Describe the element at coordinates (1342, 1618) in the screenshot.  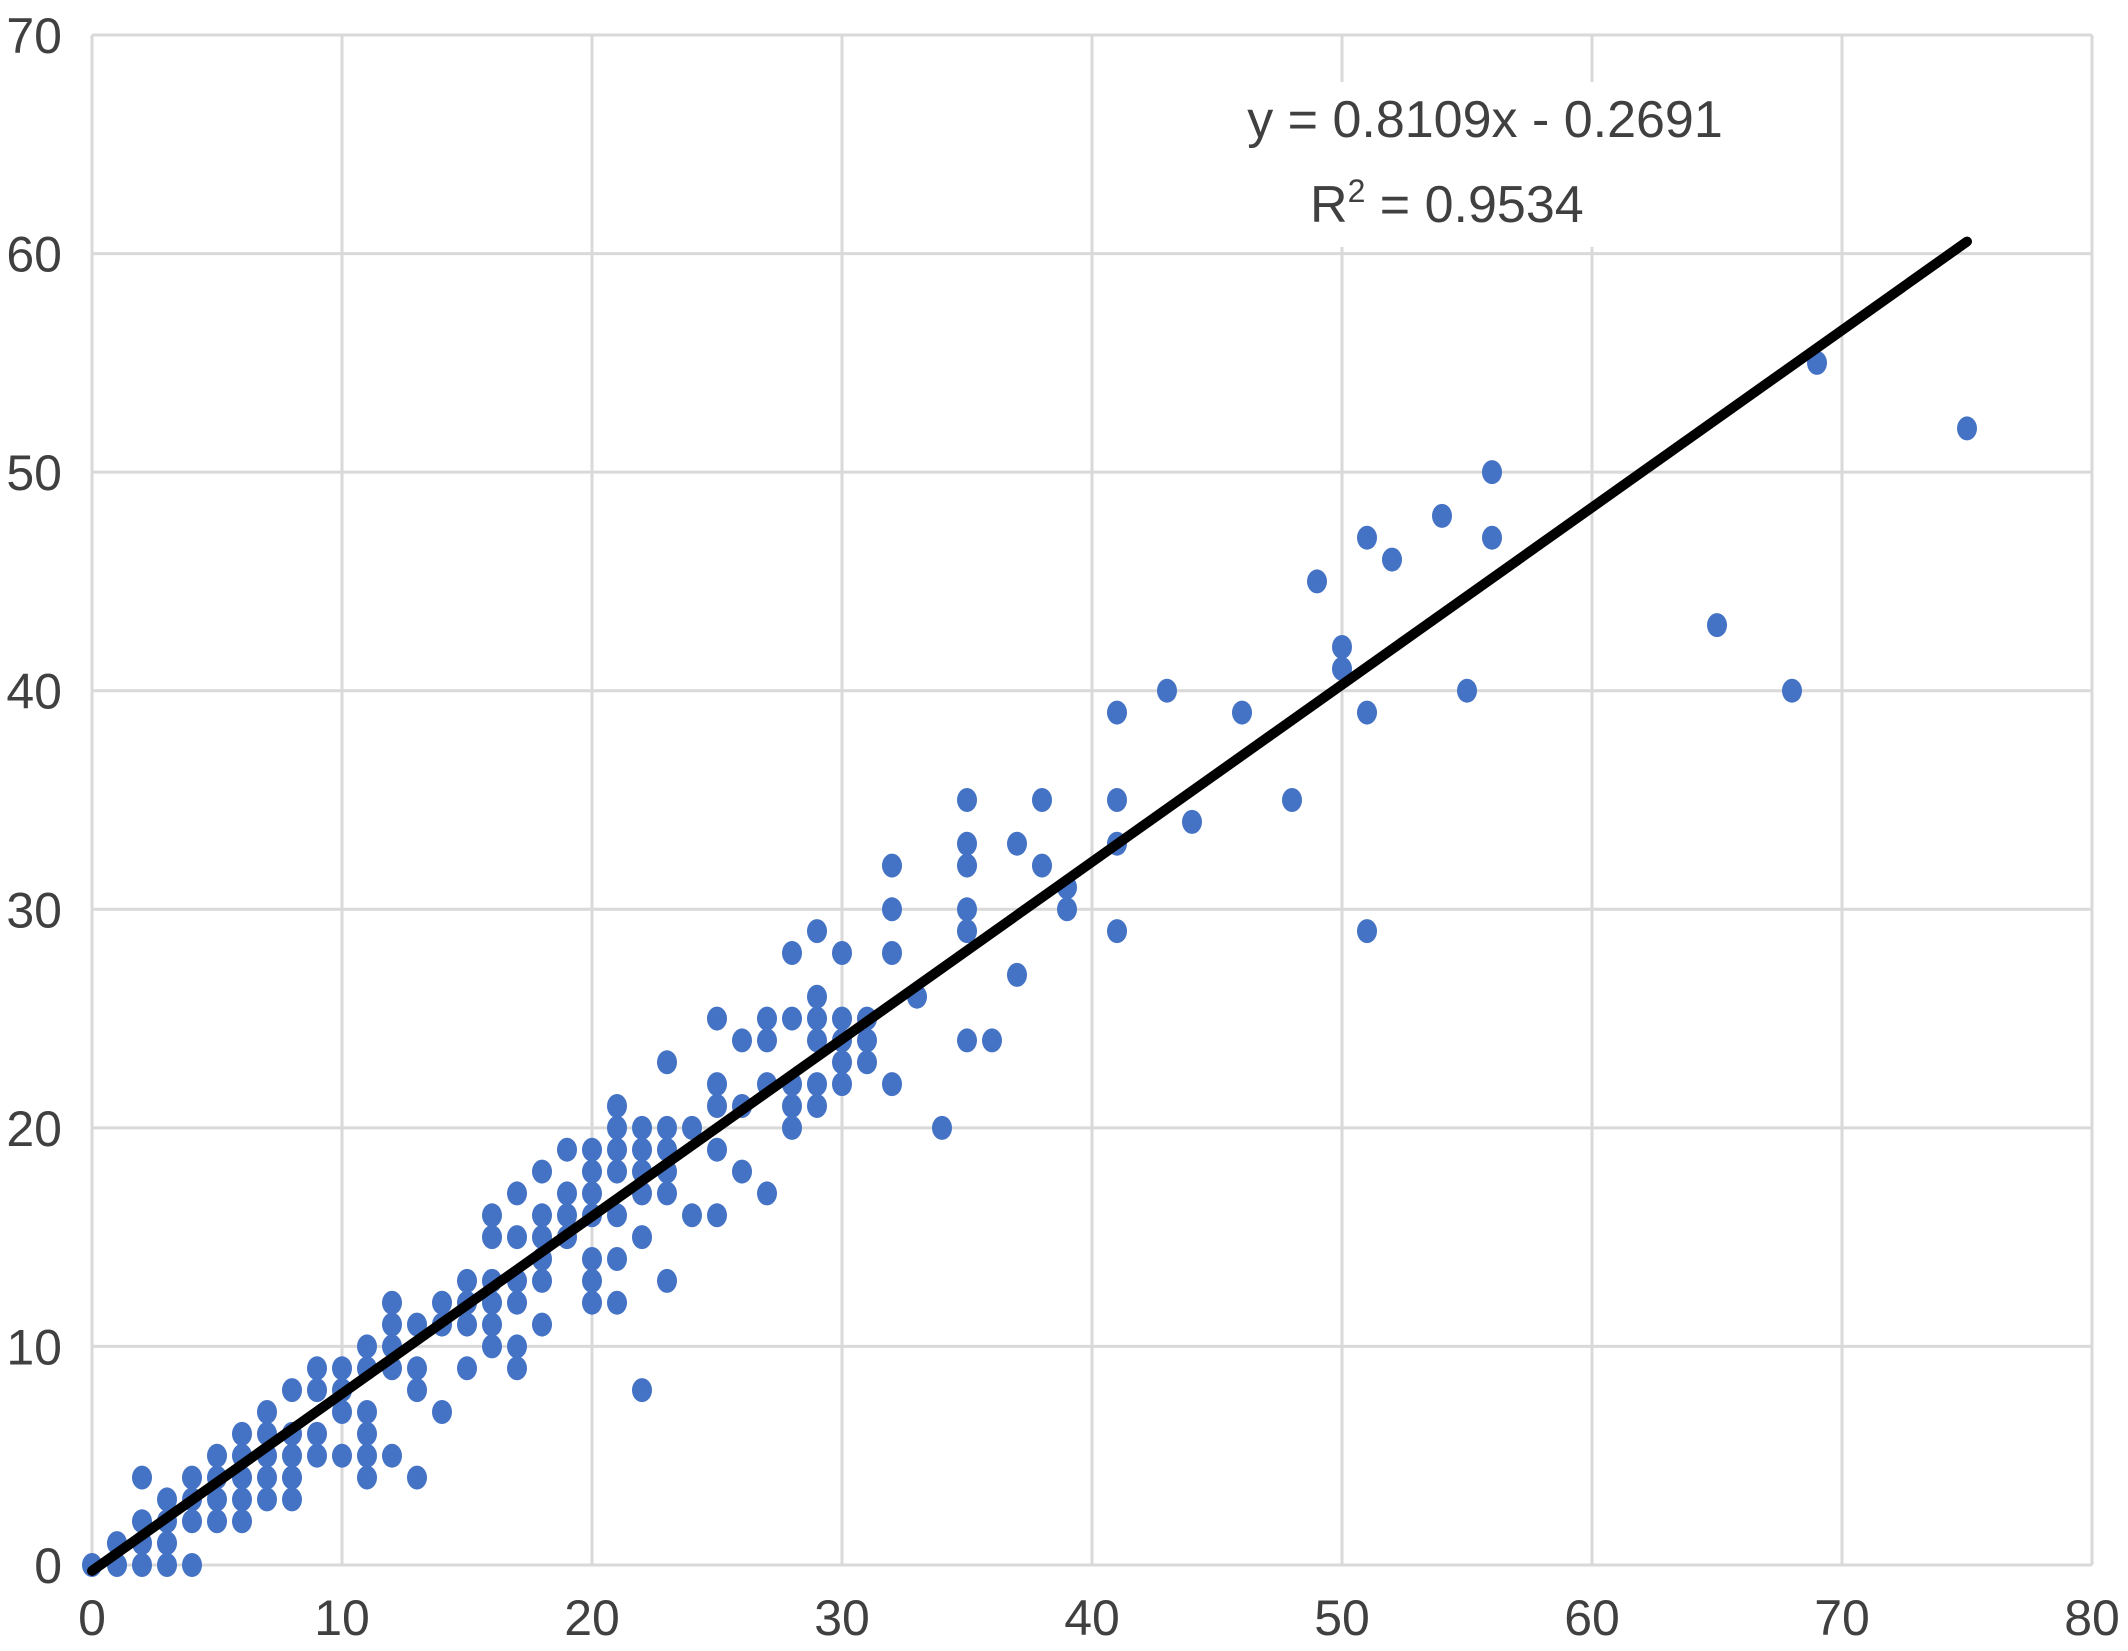
I see `x-tick-label: 50` at that location.